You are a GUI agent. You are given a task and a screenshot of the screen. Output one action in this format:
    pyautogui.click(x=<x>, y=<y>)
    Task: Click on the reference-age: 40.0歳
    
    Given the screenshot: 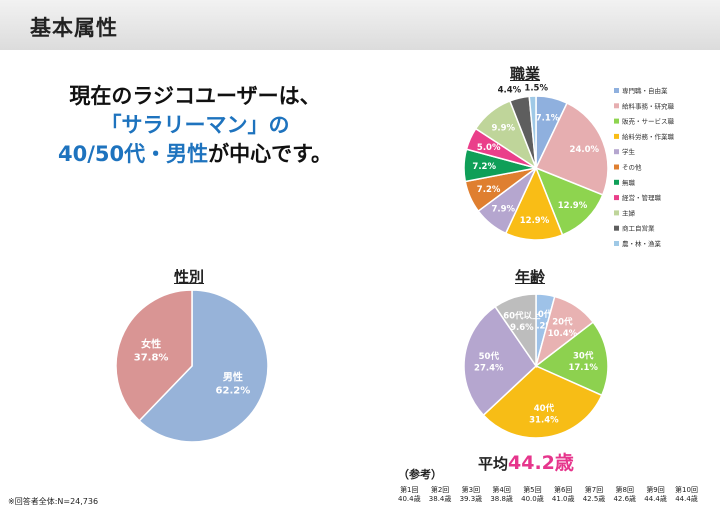 What is the action you would take?
    pyautogui.click(x=532, y=499)
    